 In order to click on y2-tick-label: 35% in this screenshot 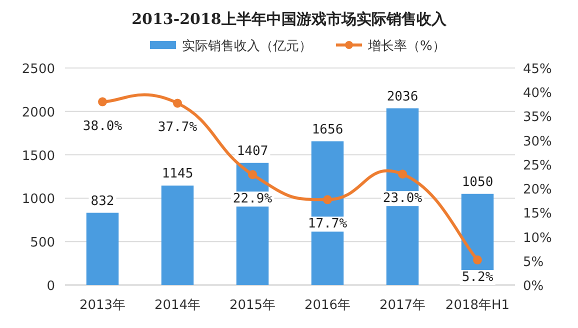, I will do `click(537, 118)`.